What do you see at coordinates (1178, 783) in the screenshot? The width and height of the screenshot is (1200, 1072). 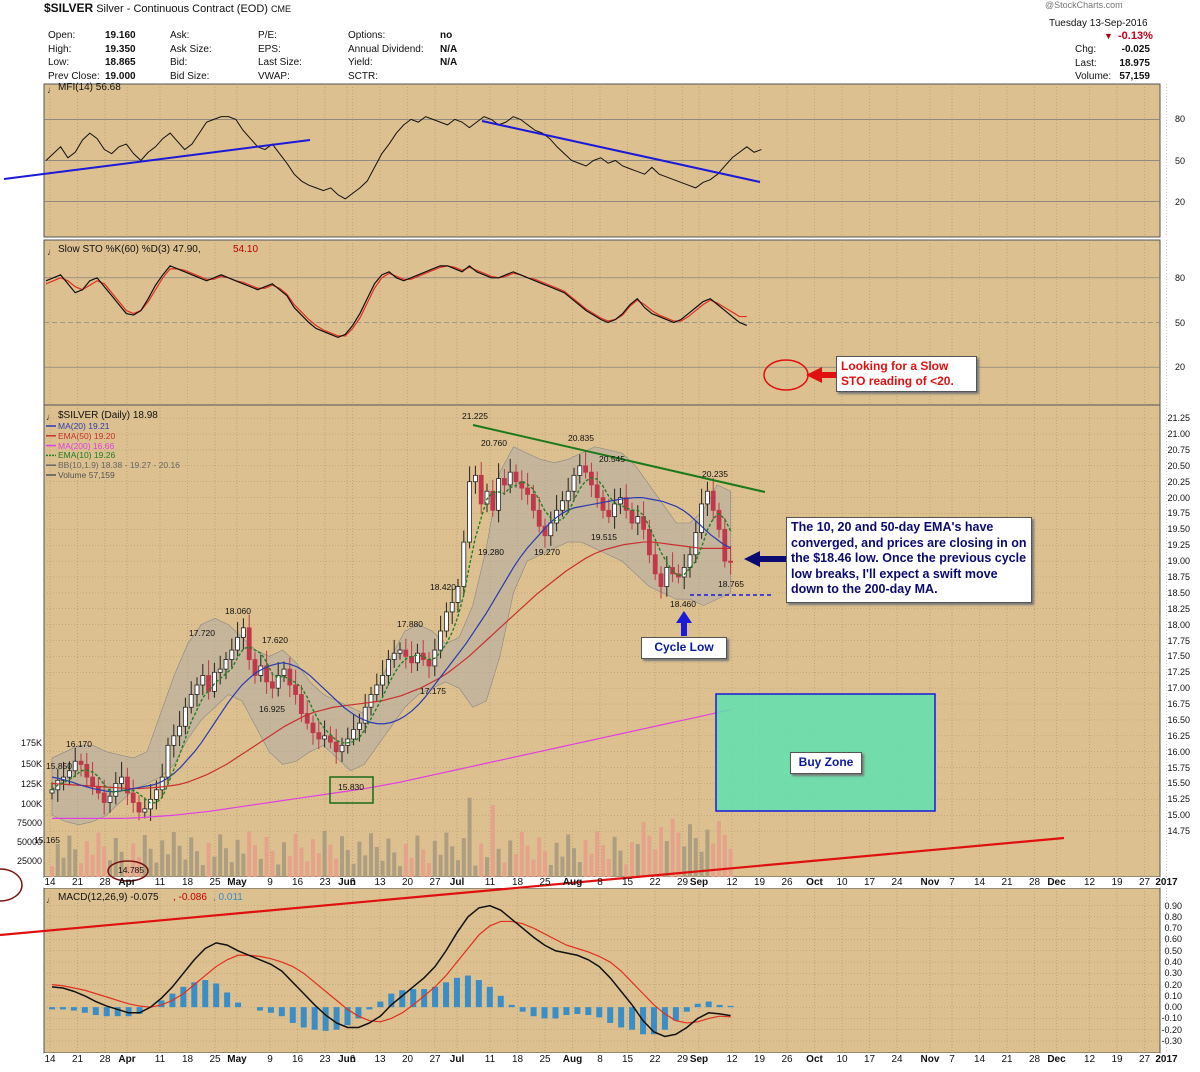 I see `y-tick-label: 15.50` at bounding box center [1178, 783].